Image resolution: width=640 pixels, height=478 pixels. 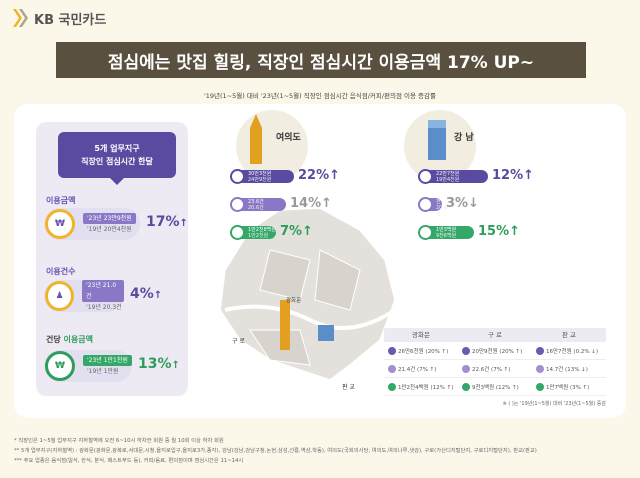 I want to click on logo-text: KB 국민카드, so click(x=70, y=20).